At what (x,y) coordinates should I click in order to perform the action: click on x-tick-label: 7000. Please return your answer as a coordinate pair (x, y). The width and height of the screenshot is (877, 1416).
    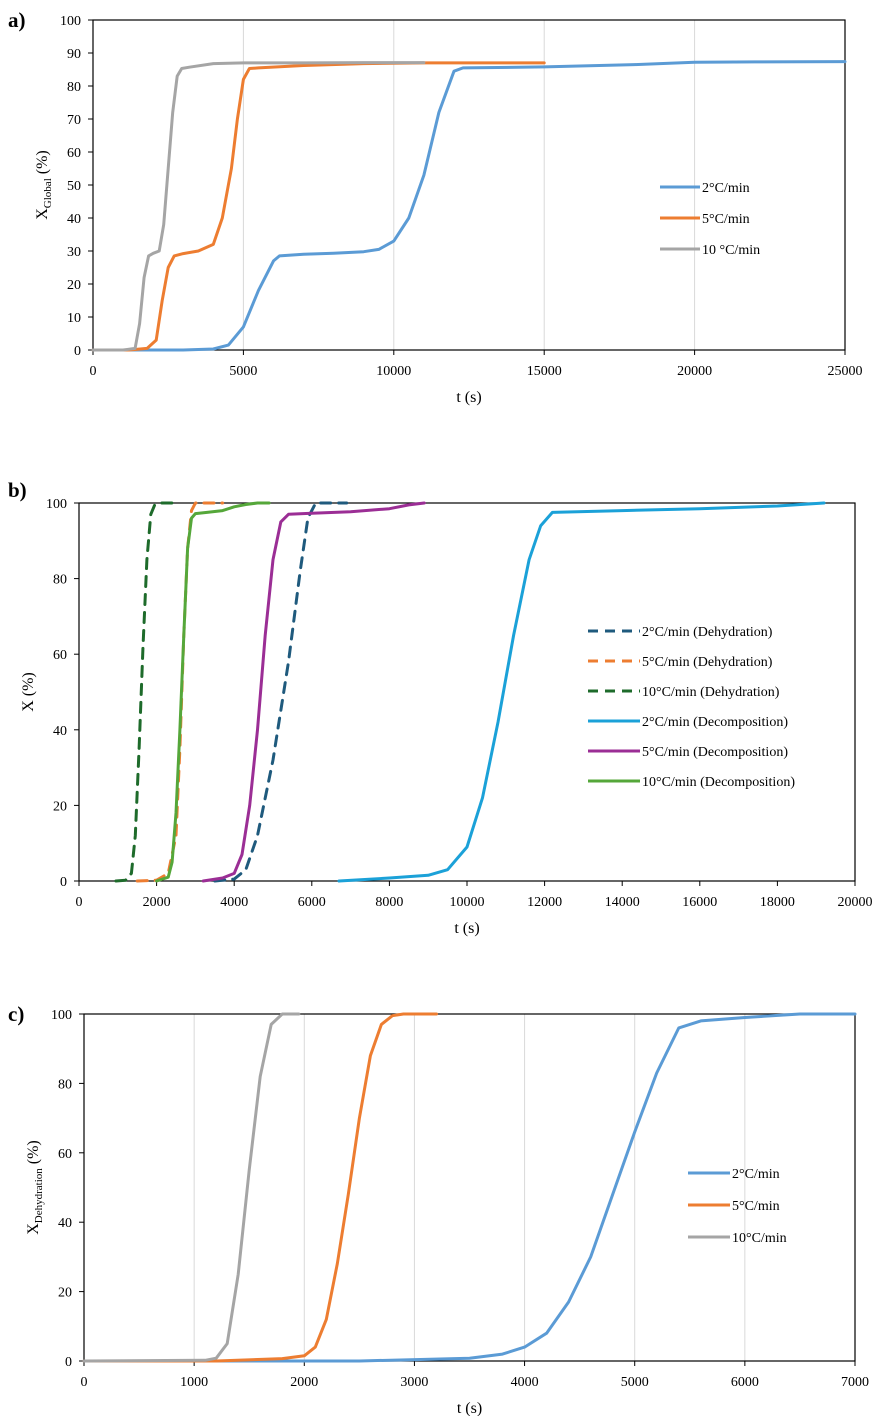
    Looking at the image, I should click on (855, 1382).